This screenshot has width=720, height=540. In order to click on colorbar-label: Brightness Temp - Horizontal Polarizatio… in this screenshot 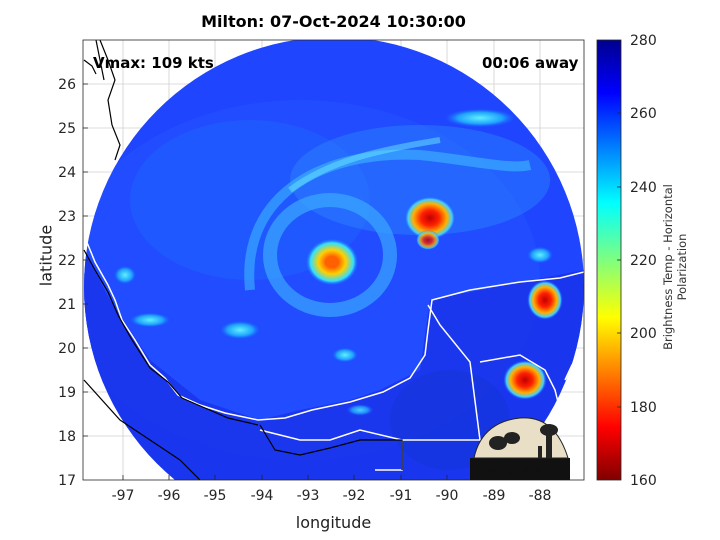, I will do `click(675, 267)`.